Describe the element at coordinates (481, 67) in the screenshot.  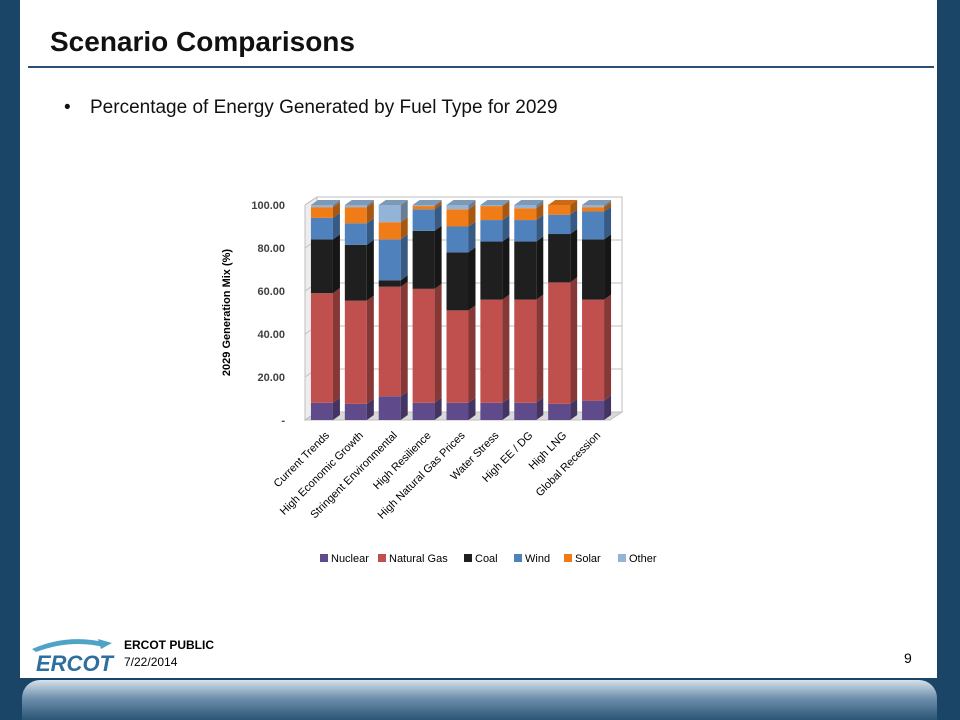
I see `title-divider` at that location.